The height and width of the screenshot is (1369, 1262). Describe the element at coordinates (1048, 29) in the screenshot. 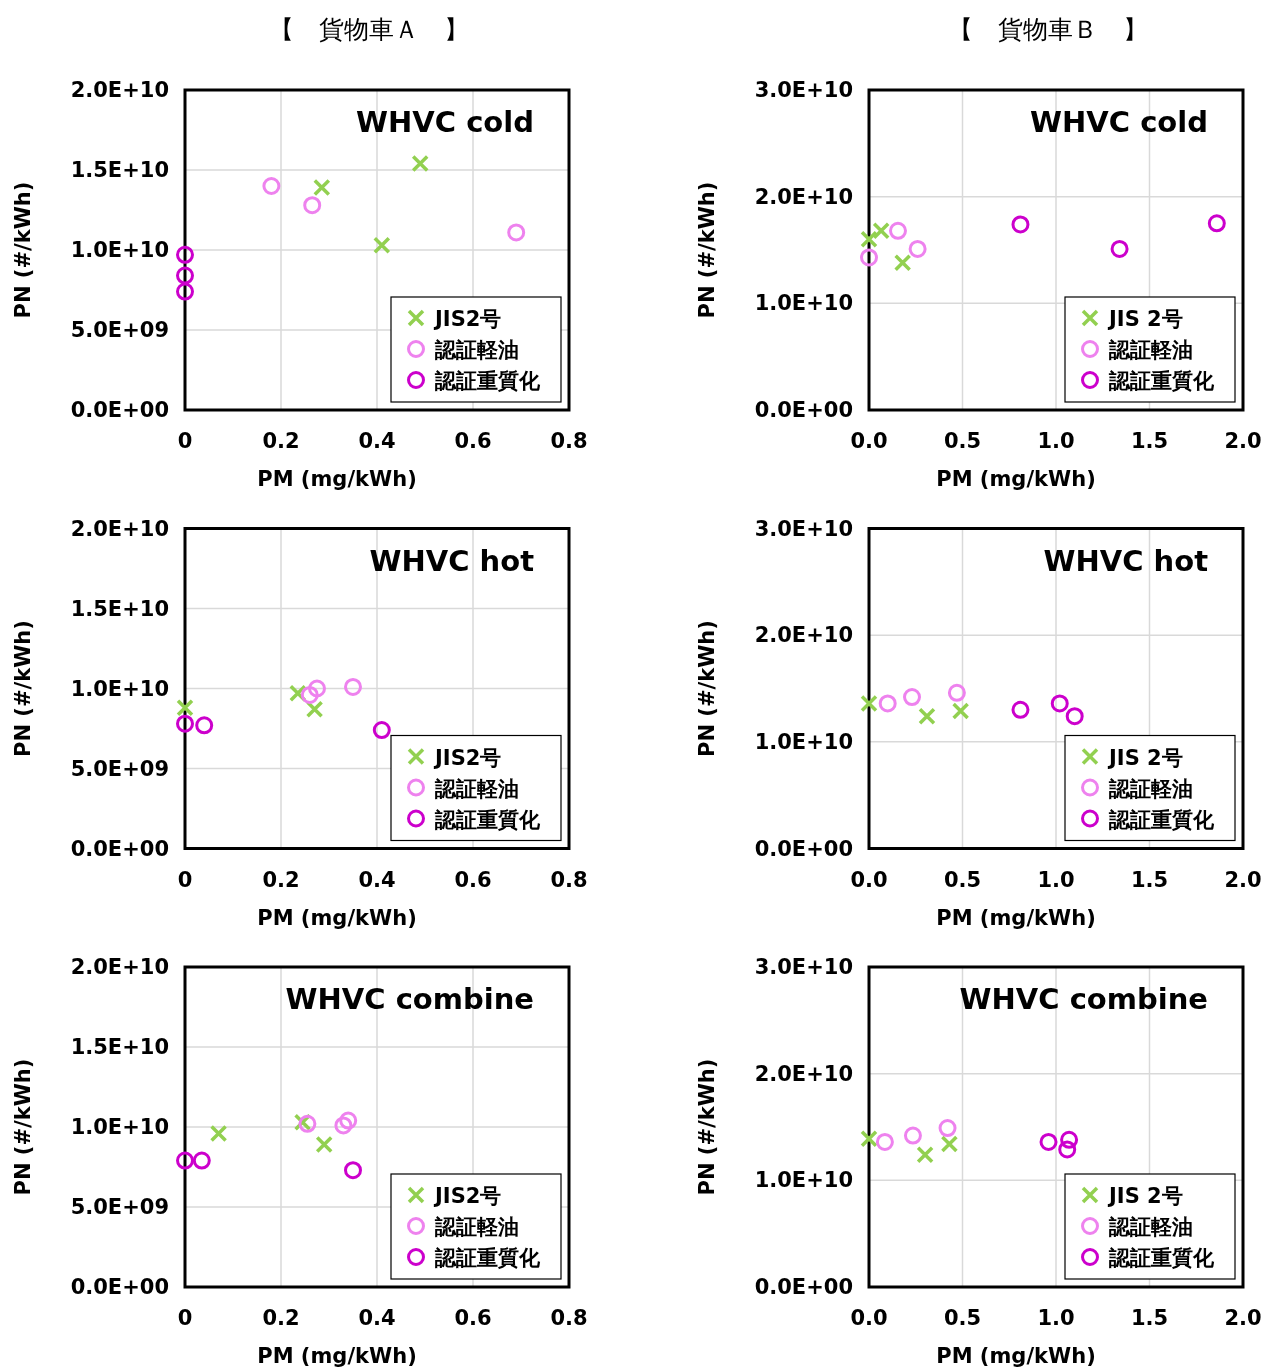

I see `chart-subtitle: 【 貨物車Ｂ 】` at that location.